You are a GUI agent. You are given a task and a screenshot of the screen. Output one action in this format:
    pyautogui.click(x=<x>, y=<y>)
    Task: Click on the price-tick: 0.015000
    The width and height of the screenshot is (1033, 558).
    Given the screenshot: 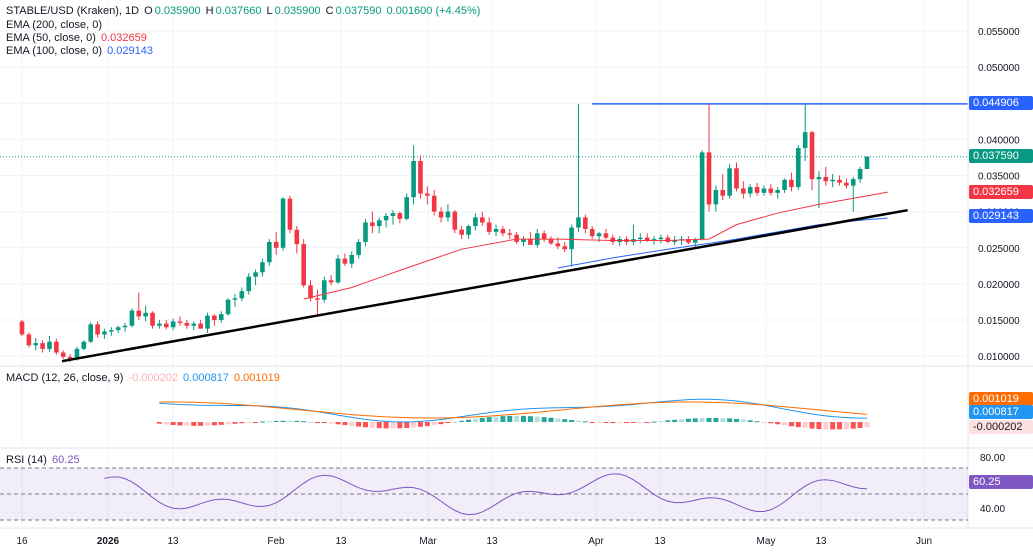 What is the action you would take?
    pyautogui.click(x=999, y=321)
    